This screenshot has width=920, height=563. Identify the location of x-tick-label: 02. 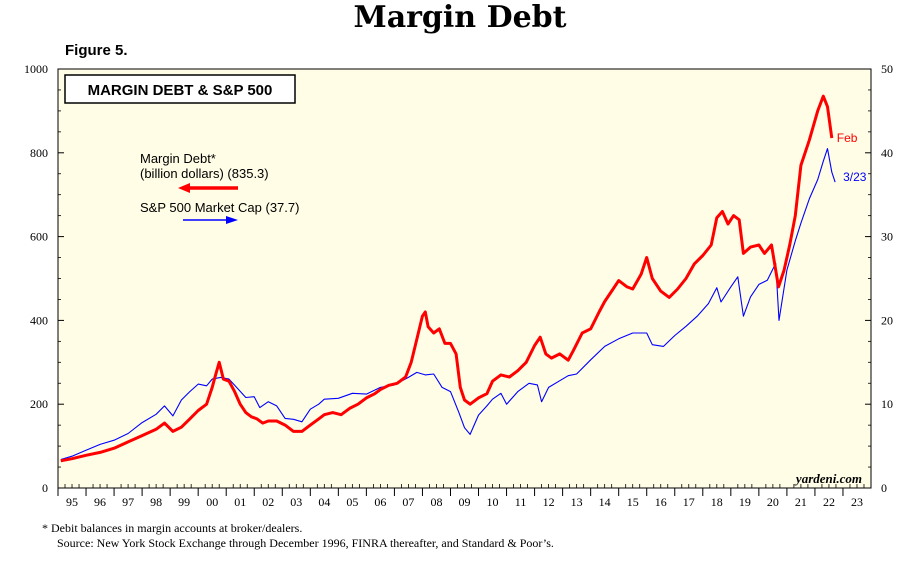
(268, 502).